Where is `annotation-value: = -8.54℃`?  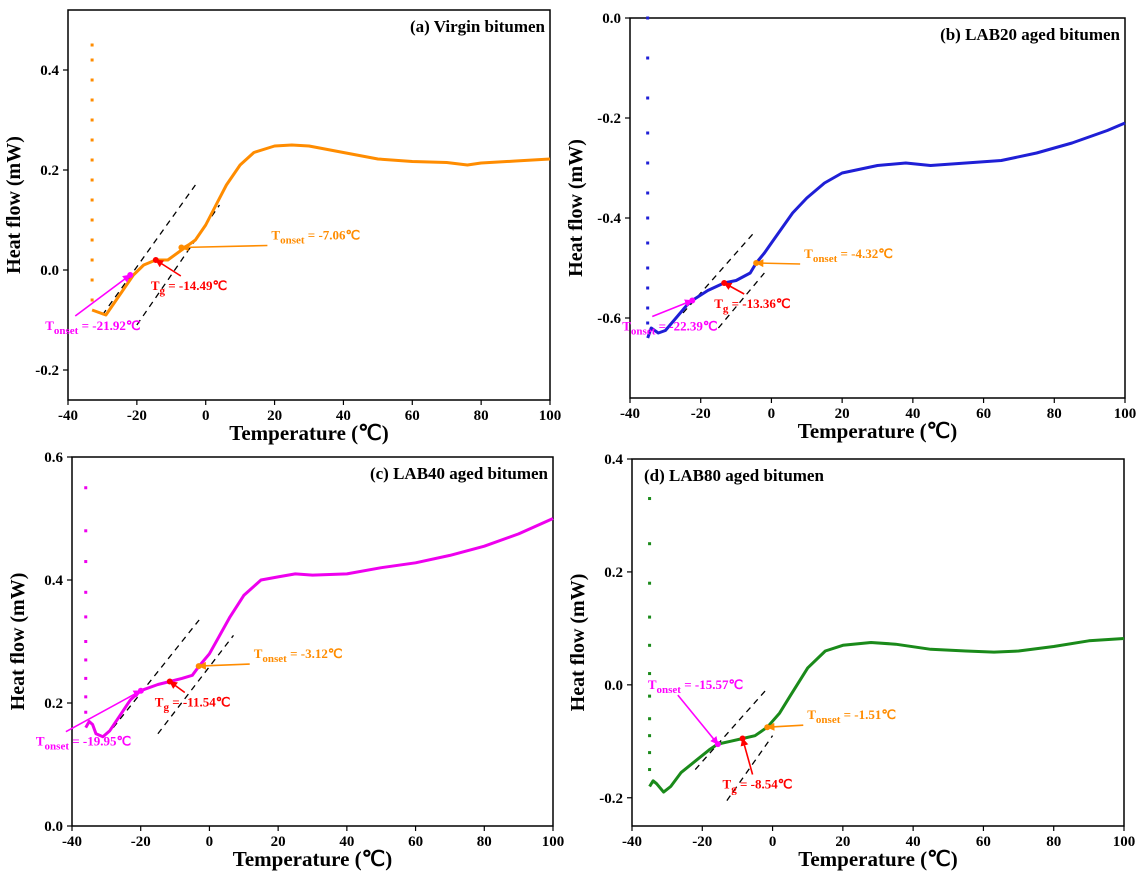
annotation-value: = -8.54℃ is located at coordinates (765, 783).